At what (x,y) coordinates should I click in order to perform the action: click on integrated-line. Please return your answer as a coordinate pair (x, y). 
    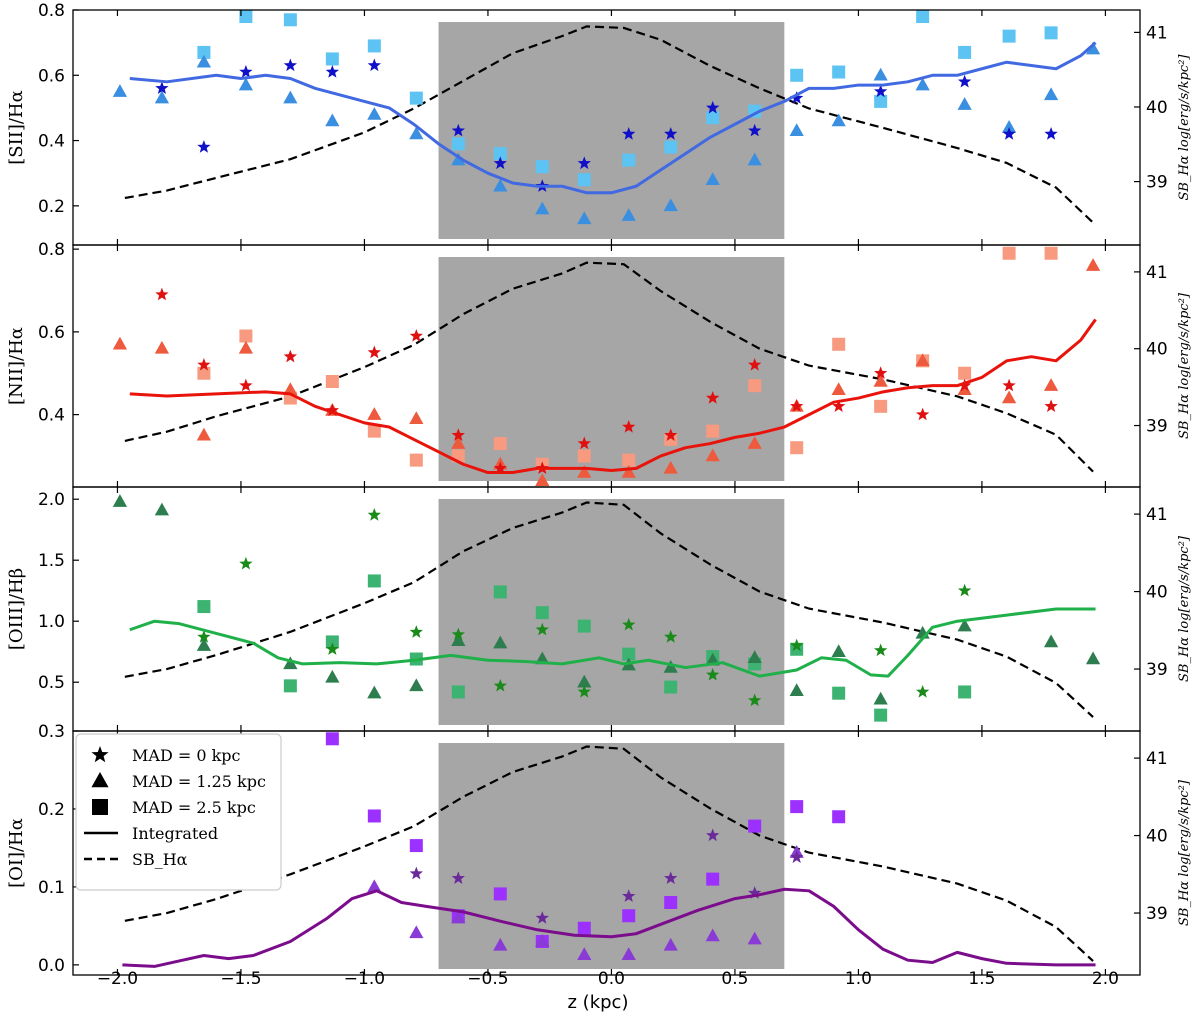
    Looking at the image, I should click on (613, 396).